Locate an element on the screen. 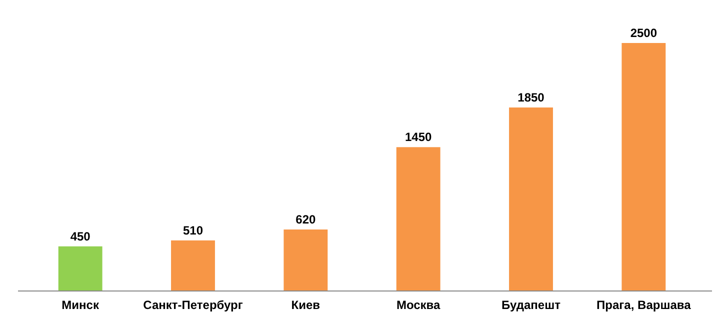 Image resolution: width=720 pixels, height=316 pixels. x-tick-label: Минск is located at coordinates (81, 305).